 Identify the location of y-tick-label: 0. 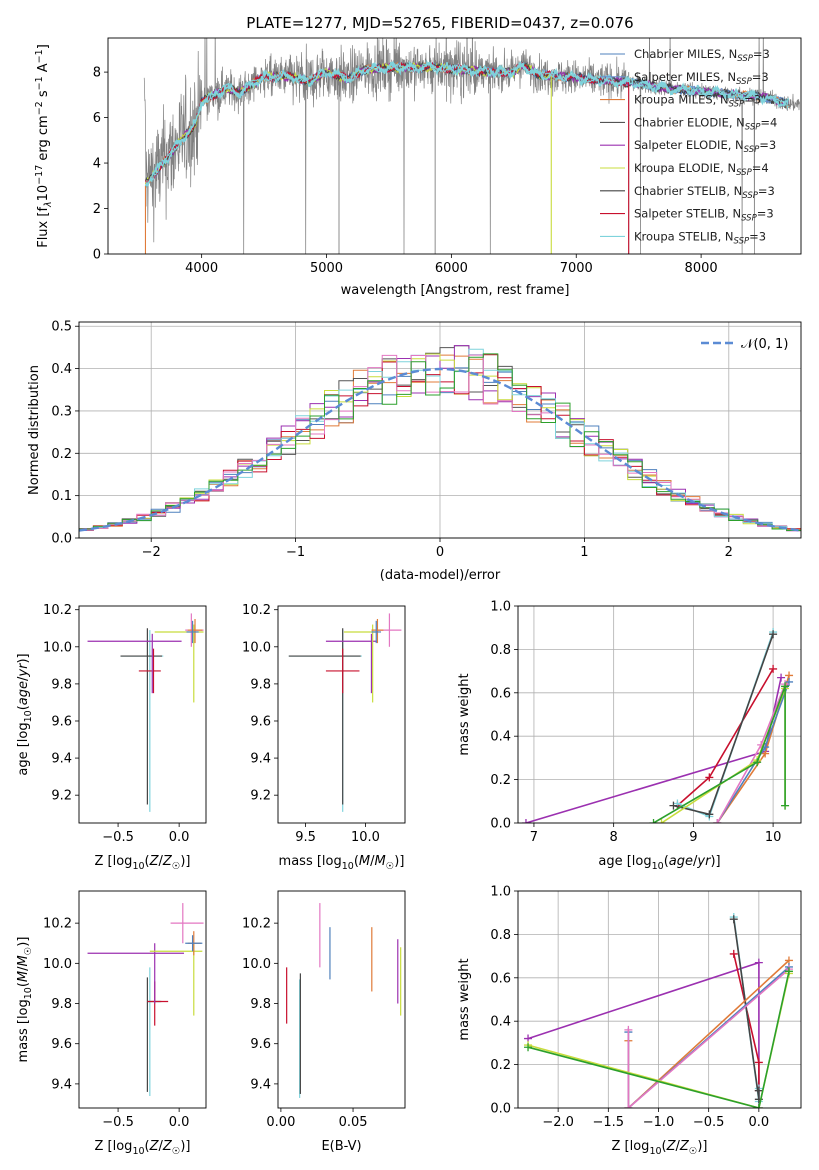
(97, 255).